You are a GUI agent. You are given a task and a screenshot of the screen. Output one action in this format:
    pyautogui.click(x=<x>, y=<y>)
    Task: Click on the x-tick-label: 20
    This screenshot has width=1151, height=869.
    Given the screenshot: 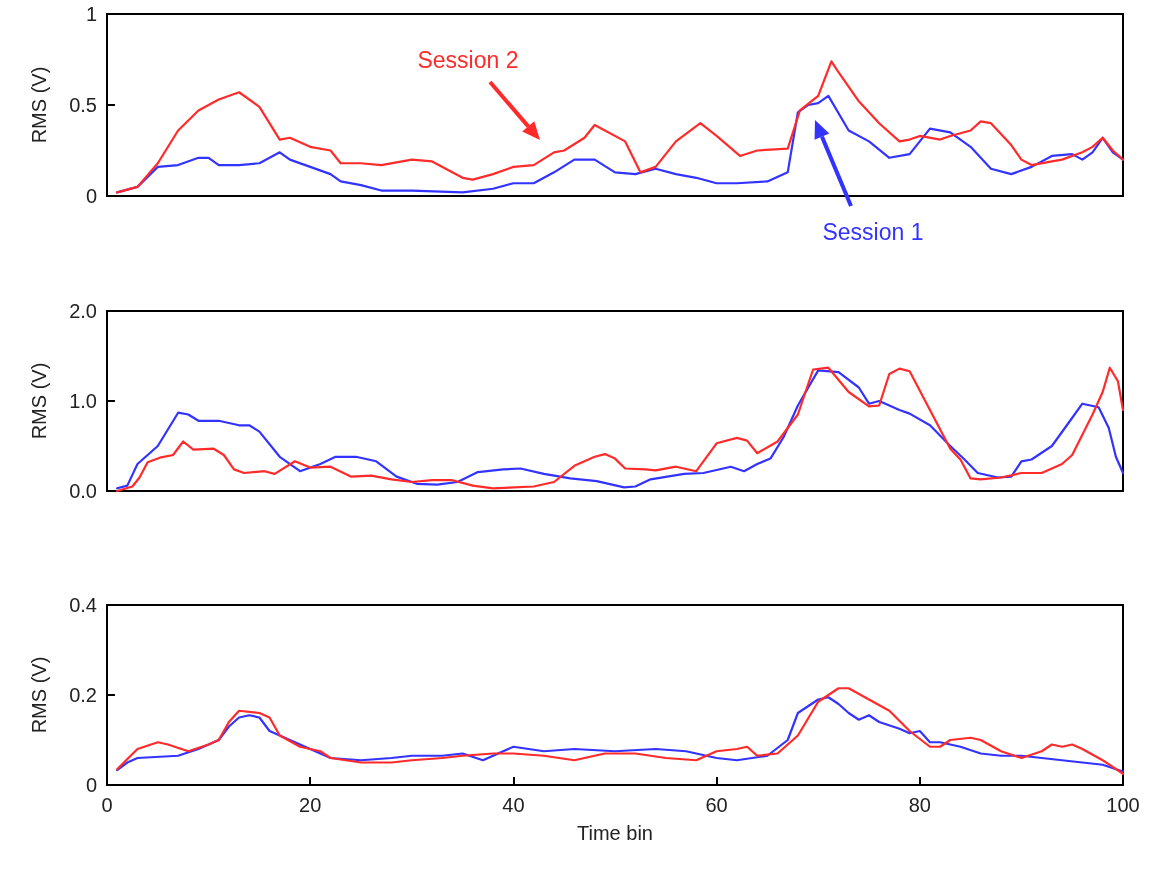 What is the action you would take?
    pyautogui.click(x=310, y=805)
    